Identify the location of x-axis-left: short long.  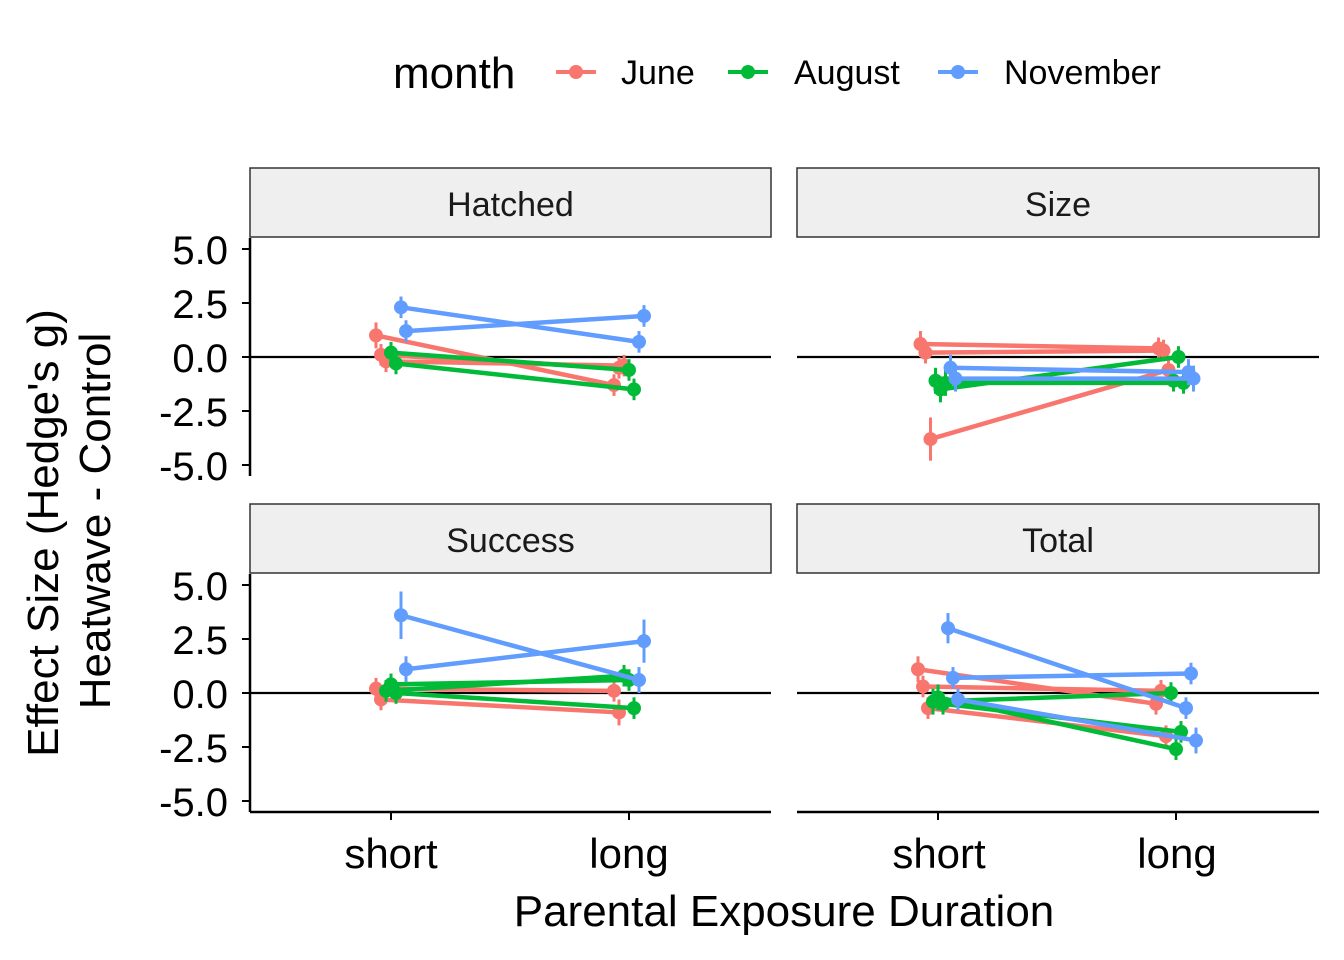
(506, 853).